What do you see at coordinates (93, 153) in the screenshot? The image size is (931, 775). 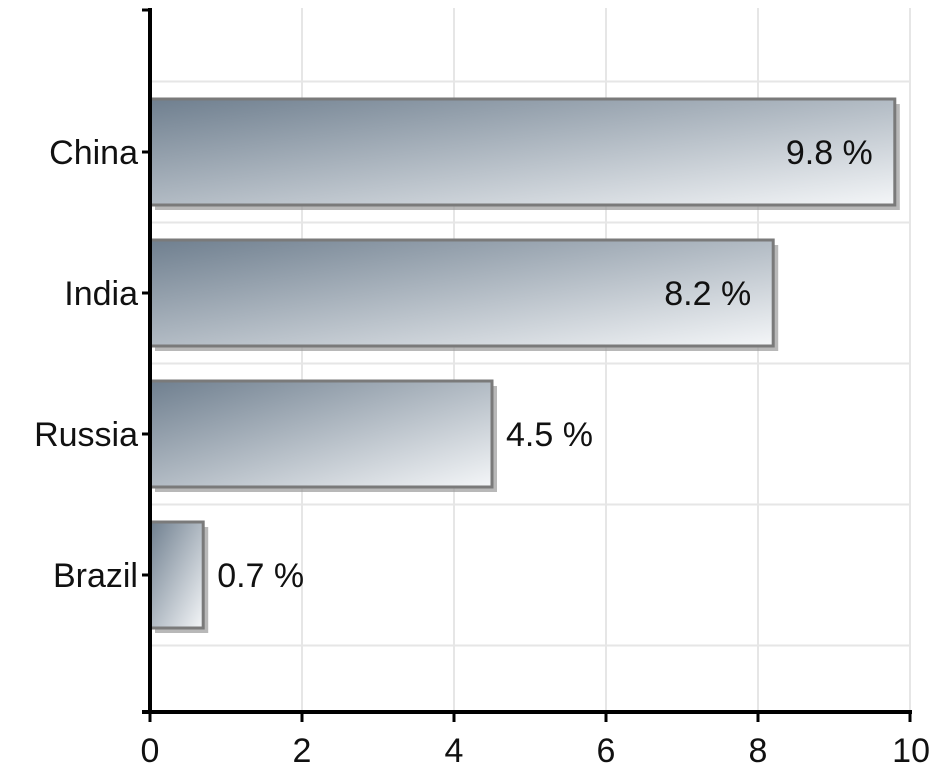 I see `category-label-china: China` at bounding box center [93, 153].